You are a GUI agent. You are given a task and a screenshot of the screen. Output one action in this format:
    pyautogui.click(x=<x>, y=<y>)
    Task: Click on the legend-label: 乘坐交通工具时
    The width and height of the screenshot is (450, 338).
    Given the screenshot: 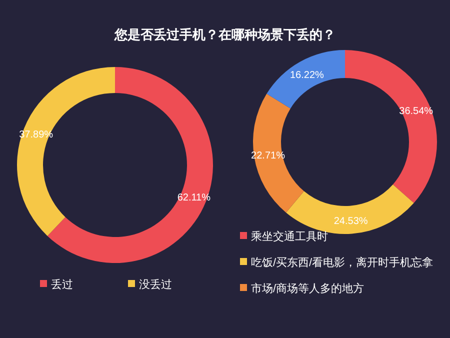 What is the action you would take?
    pyautogui.click(x=289, y=236)
    